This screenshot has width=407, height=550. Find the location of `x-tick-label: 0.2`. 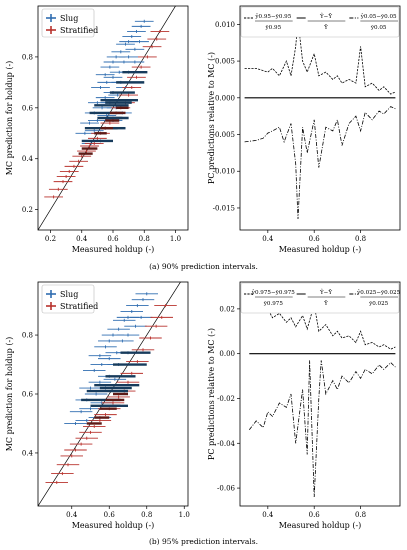

x-tick-label: 0.2 is located at coordinates (50, 239).